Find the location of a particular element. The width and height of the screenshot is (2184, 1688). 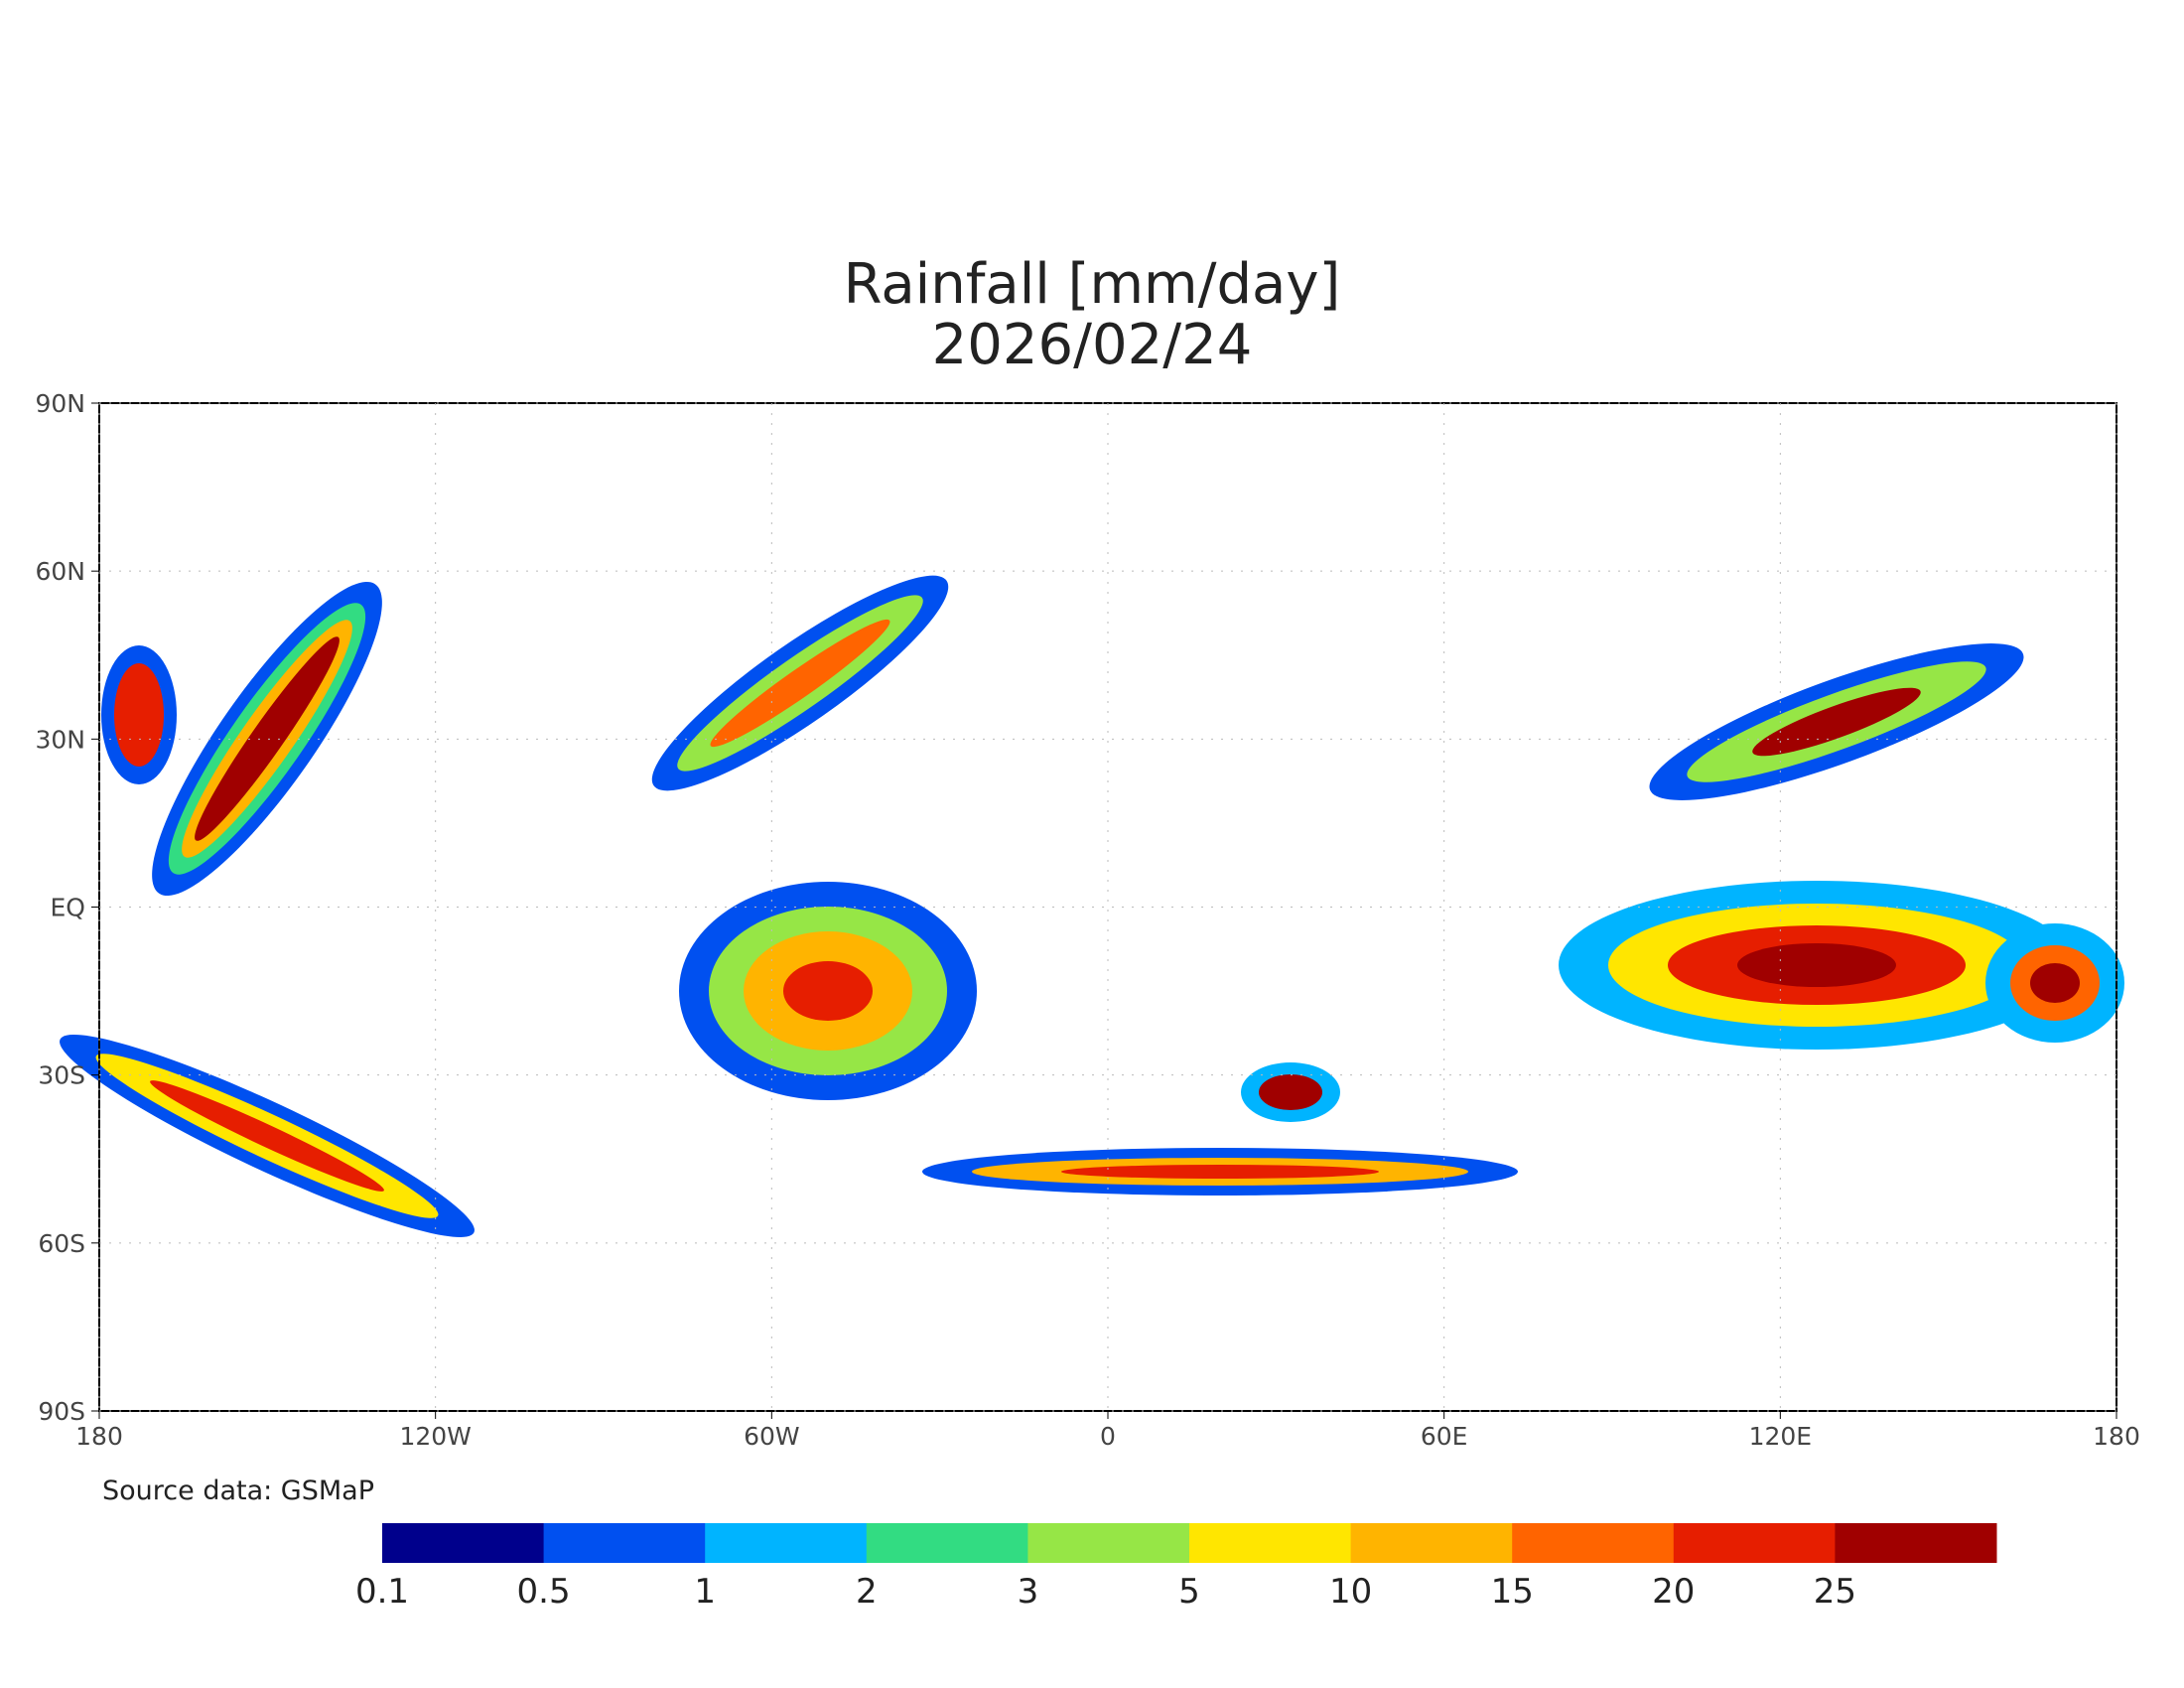

source-note: Source data: GSMaP is located at coordinates (238, 1491).